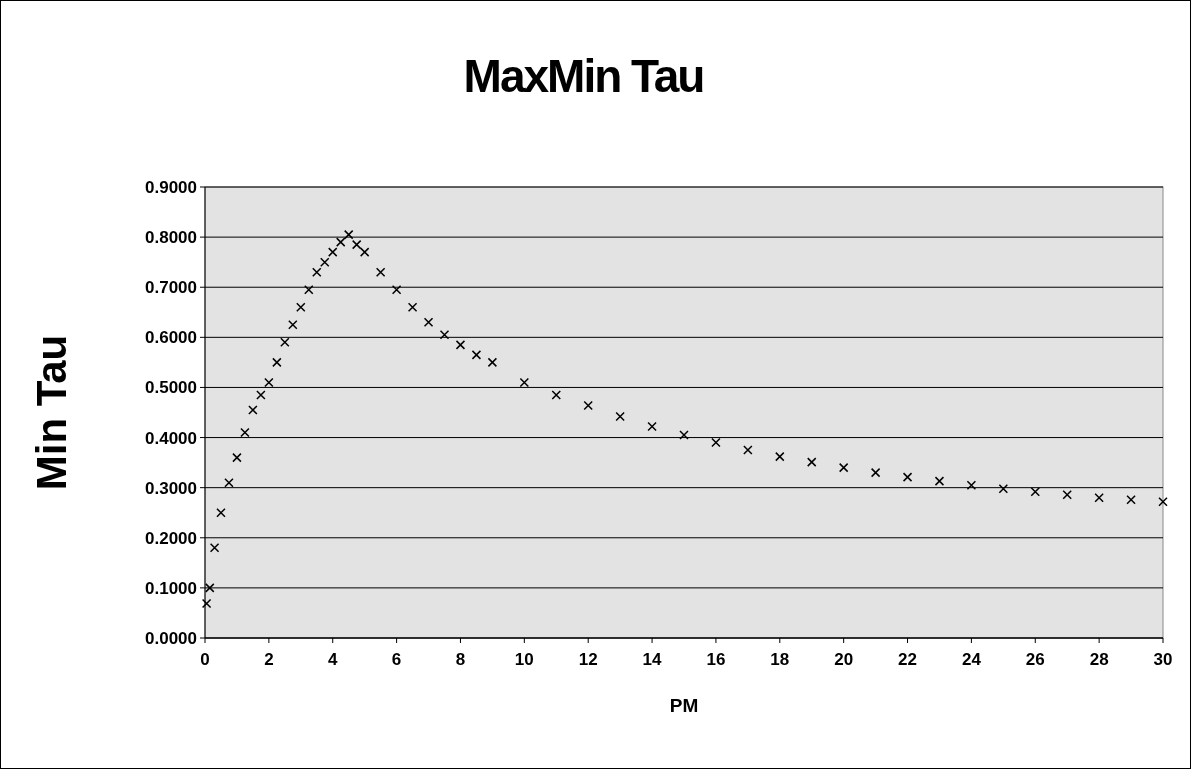  I want to click on x-tick-label: 6, so click(396, 659).